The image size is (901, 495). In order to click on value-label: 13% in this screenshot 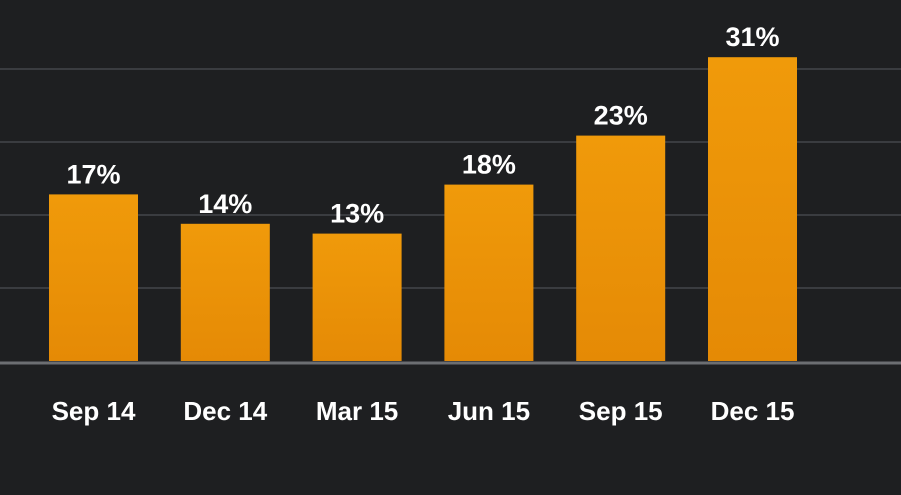, I will do `click(357, 214)`.